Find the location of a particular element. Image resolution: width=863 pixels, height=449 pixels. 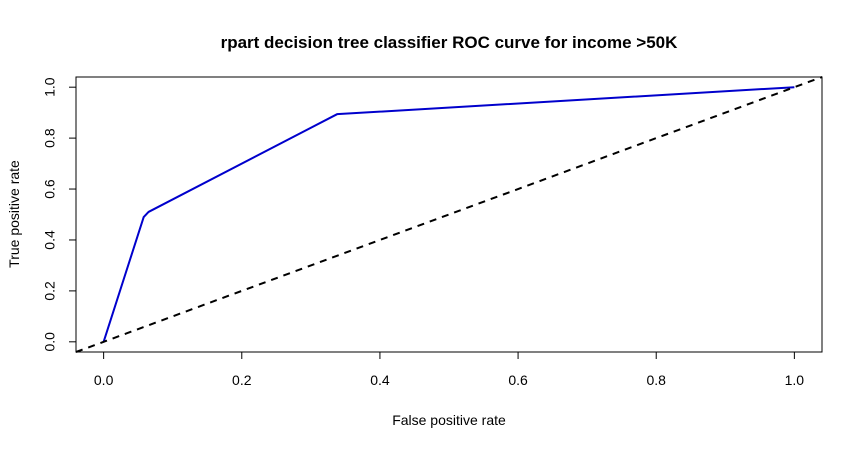

y-tick-label: 0.2 is located at coordinates (50, 291).